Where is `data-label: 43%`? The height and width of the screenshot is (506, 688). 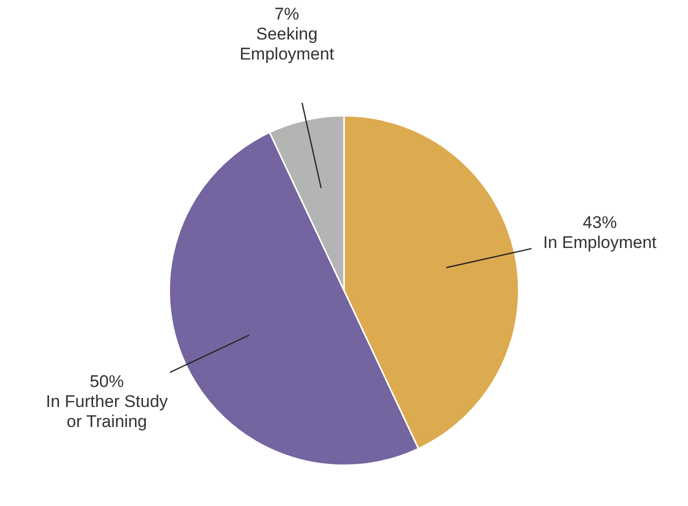
data-label: 43% is located at coordinates (599, 222).